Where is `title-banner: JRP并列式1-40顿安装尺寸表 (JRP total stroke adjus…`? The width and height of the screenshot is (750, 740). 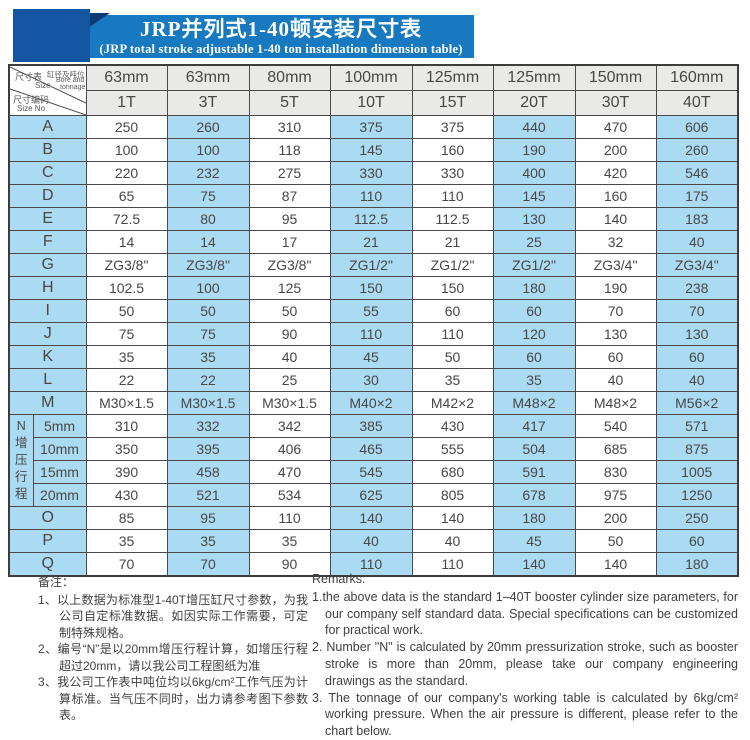 title-banner: JRP并列式1-40顿安装尺寸表 (JRP total stroke adjus… is located at coordinates (281, 36).